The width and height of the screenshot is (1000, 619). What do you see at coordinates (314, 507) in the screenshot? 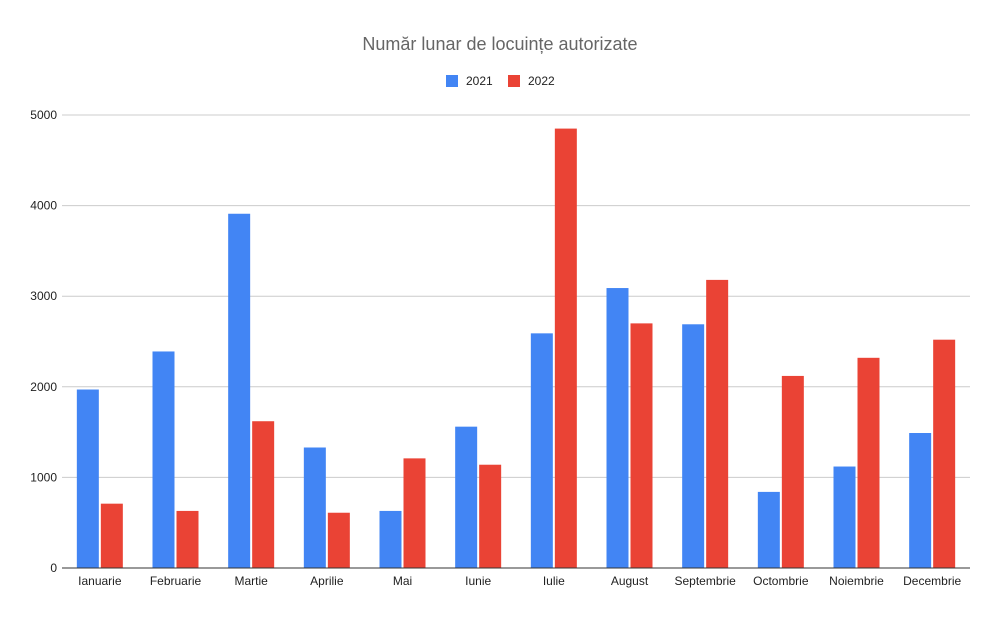
I see `bar-2021-Aprilie` at bounding box center [314, 507].